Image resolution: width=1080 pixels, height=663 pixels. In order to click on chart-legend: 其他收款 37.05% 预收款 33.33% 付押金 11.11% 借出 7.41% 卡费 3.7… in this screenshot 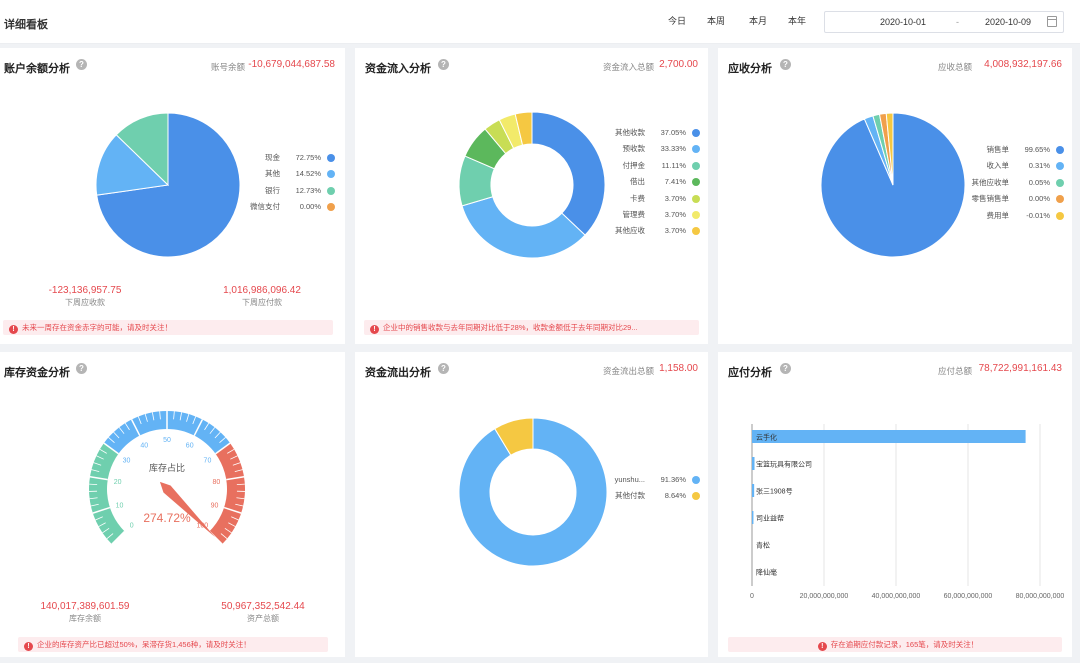, I will do `click(652, 182)`.